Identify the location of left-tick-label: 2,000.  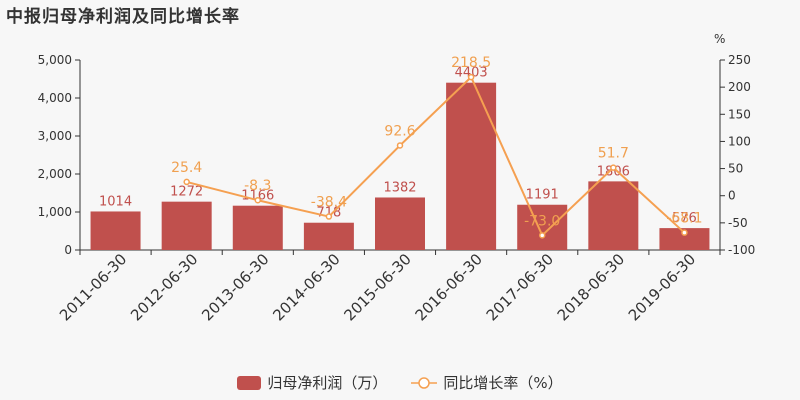
(55, 174).